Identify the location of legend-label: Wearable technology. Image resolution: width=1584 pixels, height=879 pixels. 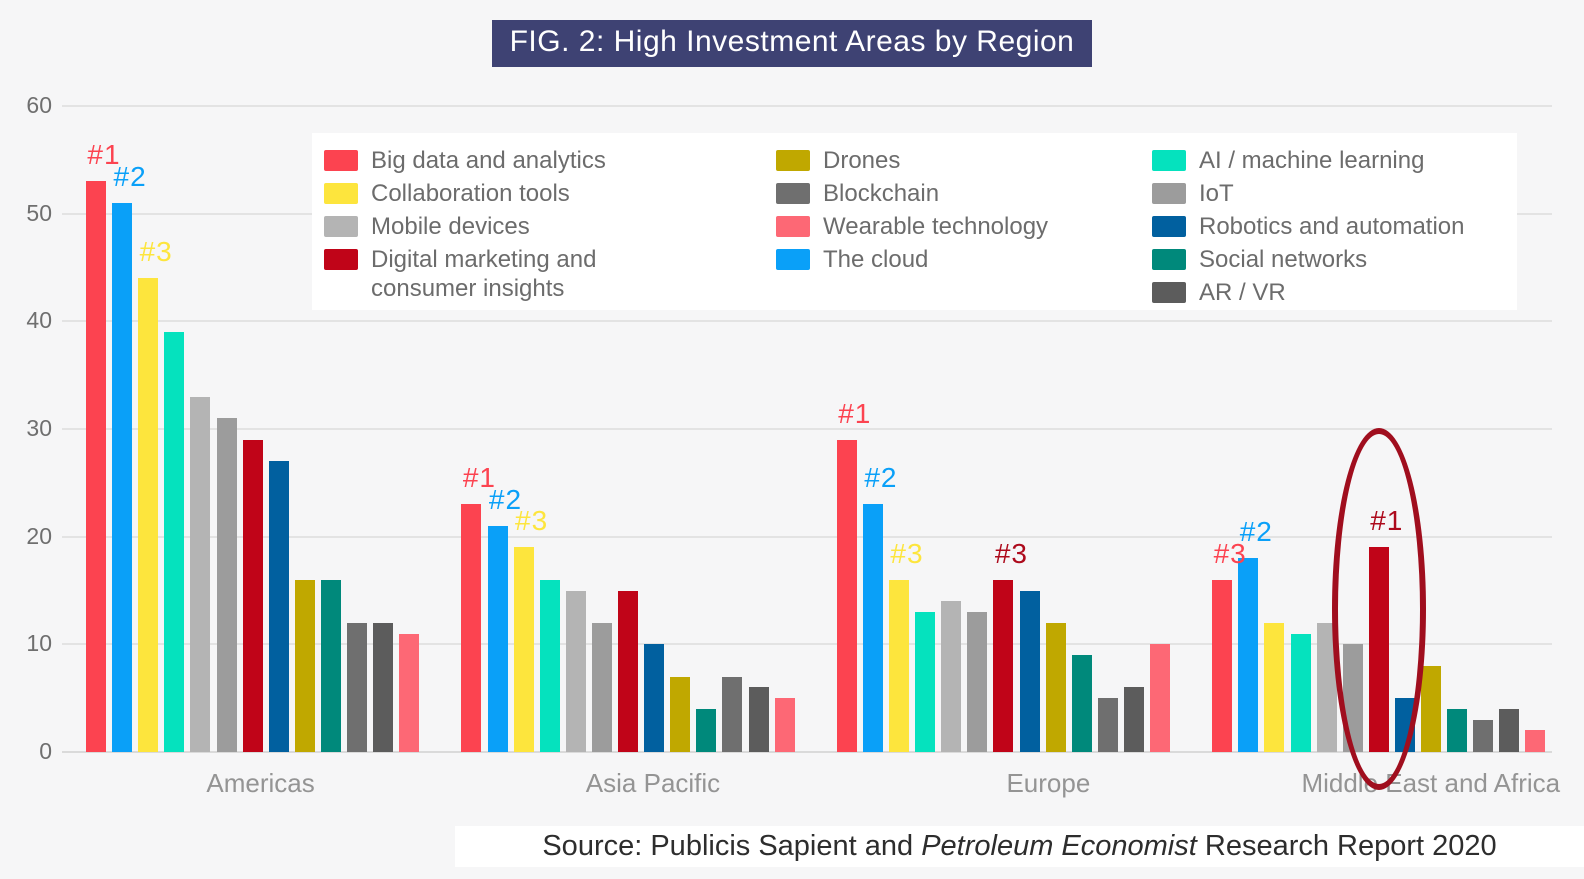
(936, 226).